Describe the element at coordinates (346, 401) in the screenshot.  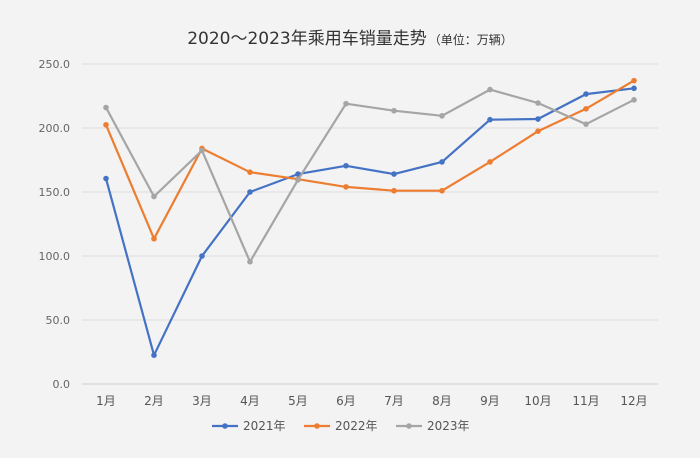
I see `x-tick-label: 6月` at that location.